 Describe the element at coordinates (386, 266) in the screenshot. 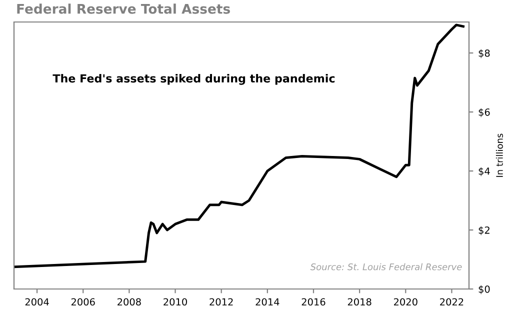

I see `annotation: Source: St. Louis Federal Reserve` at that location.